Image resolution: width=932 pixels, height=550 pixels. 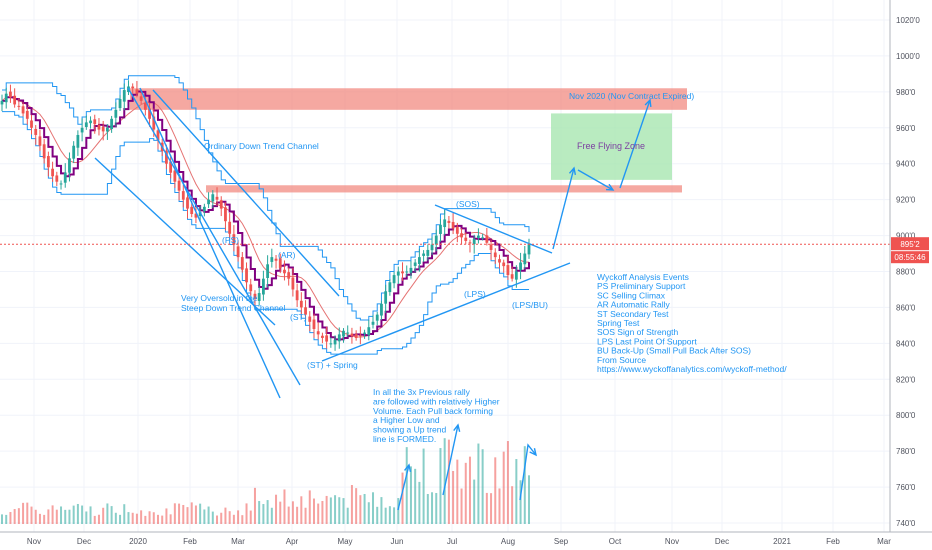 What do you see at coordinates (561, 541) in the screenshot?
I see `x-tick-label: Sep` at bounding box center [561, 541].